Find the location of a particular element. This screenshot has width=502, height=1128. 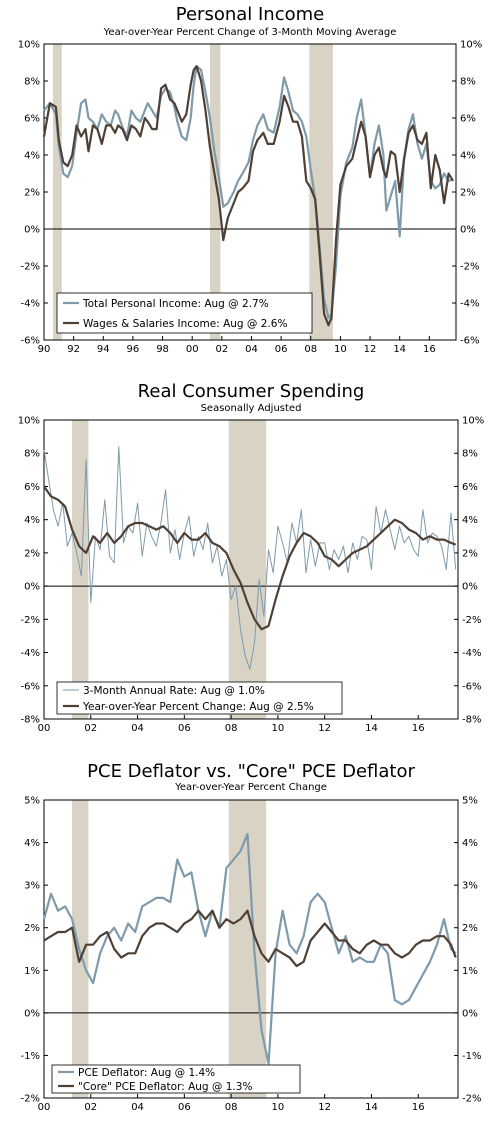

y-tick-label-left: 5% is located at coordinates (32, 801).